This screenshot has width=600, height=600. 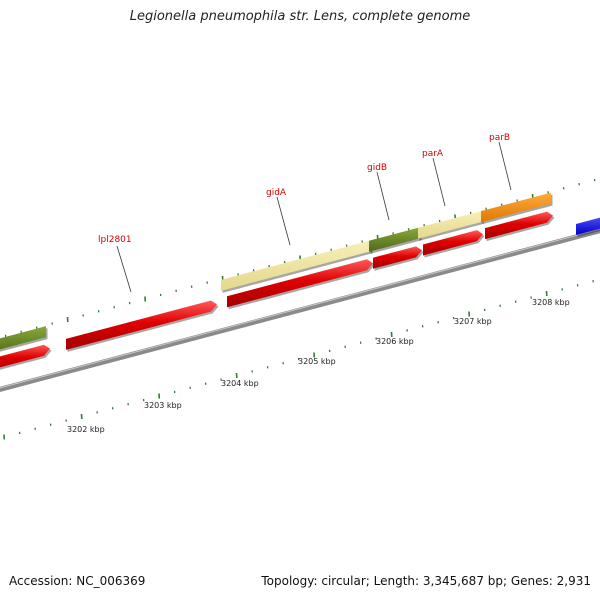 What do you see at coordinates (499, 138) in the screenshot?
I see `gene-label-parB: parB` at bounding box center [499, 138].